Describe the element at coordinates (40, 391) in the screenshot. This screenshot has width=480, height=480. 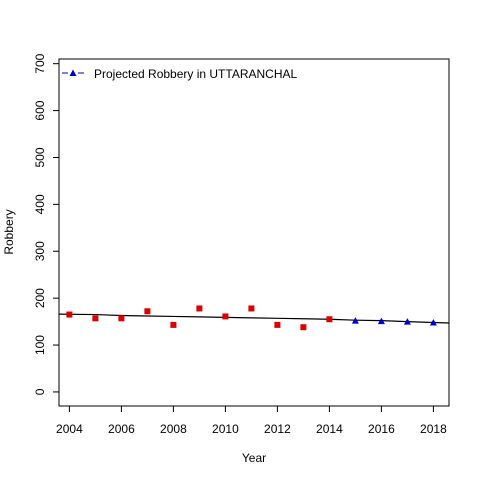
I see `y-tick-label: 0` at that location.